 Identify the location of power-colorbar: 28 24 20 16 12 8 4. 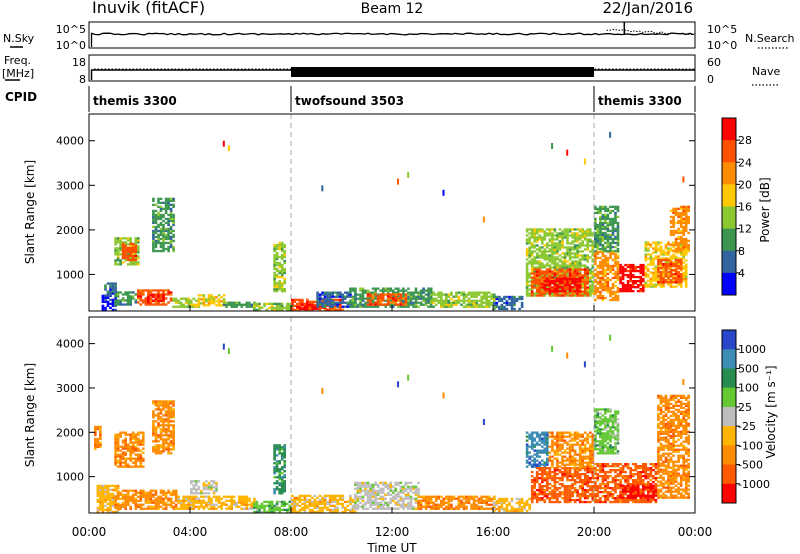
(736, 206).